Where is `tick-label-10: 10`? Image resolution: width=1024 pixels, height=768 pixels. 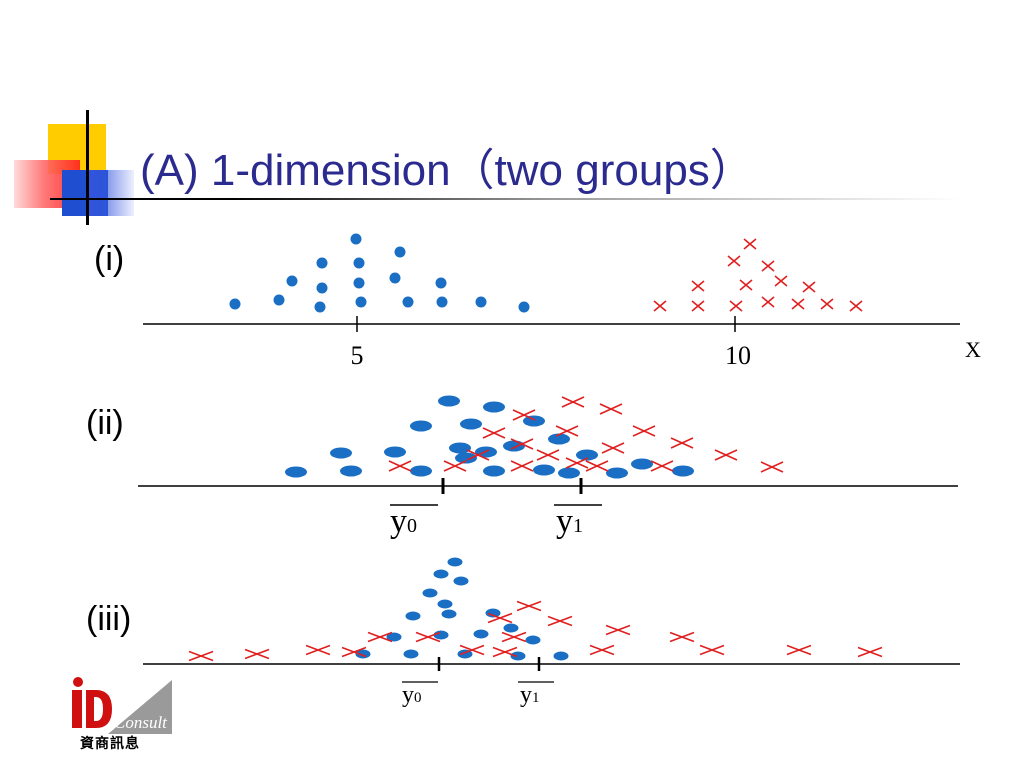 tick-label-10: 10 is located at coordinates (738, 355).